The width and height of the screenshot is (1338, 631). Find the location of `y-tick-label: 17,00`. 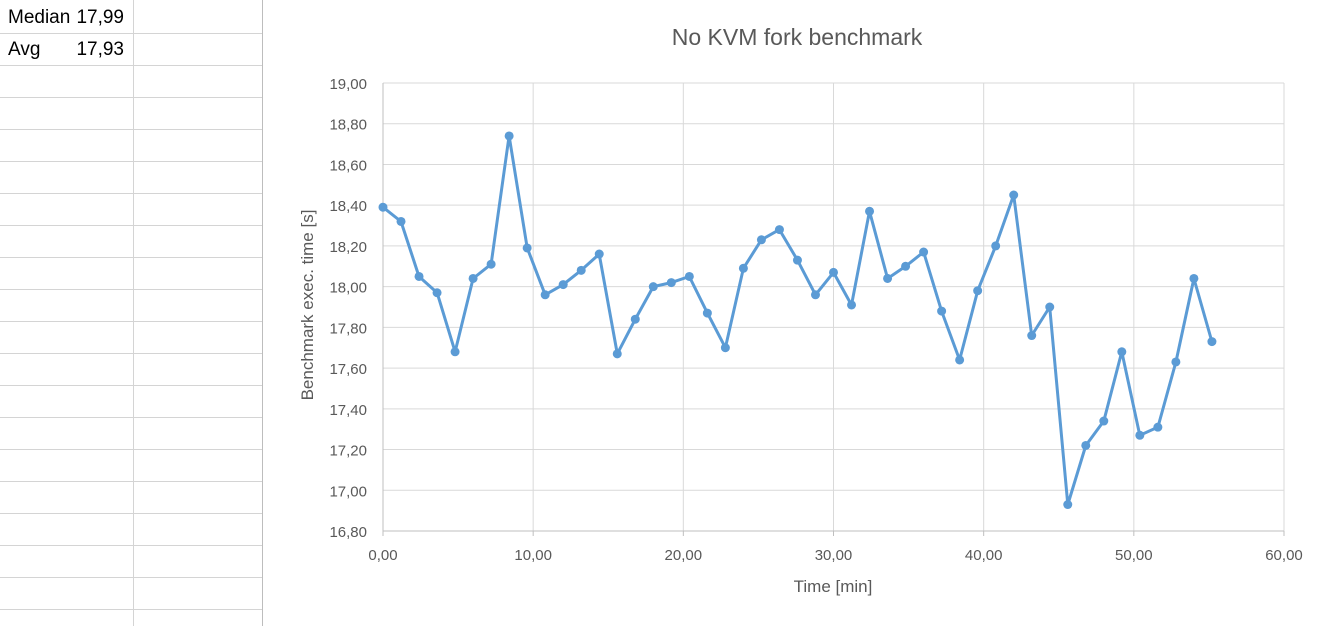

y-tick-label: 17,00 is located at coordinates (348, 491).